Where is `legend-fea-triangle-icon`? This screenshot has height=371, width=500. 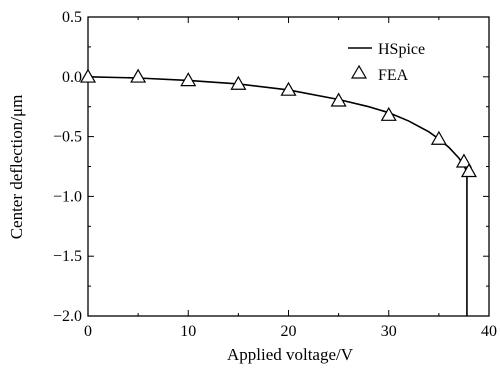
legend-fea-triangle-icon is located at coordinates (359, 71).